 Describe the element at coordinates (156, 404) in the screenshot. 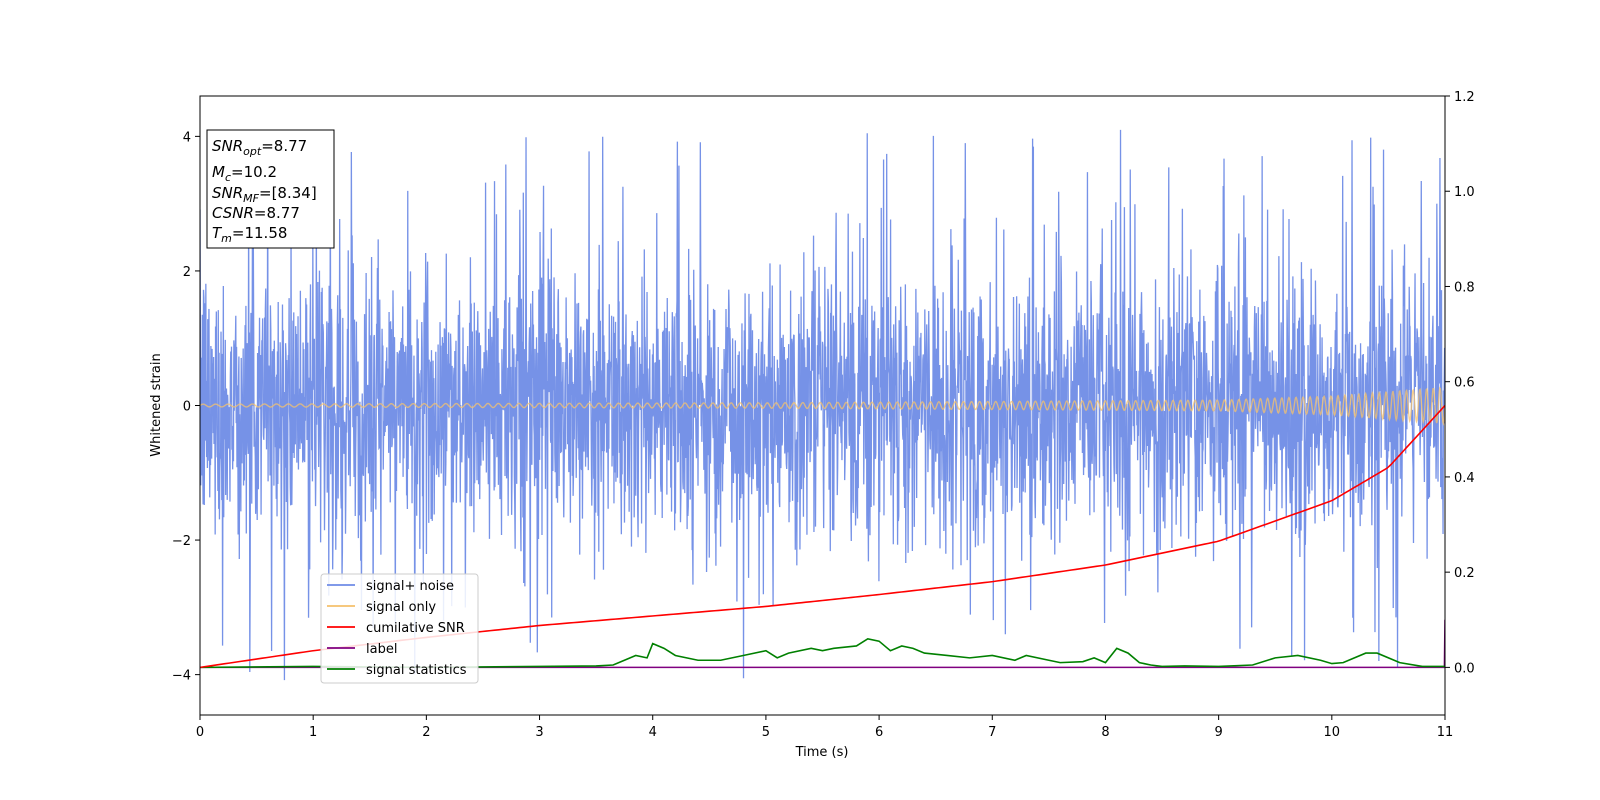

I see `y-axis-label: Whitened strain` at that location.